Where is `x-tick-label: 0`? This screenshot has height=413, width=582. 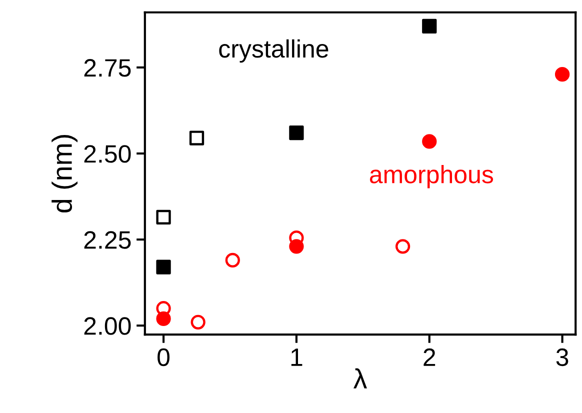 x-tick-label: 0 is located at coordinates (164, 357).